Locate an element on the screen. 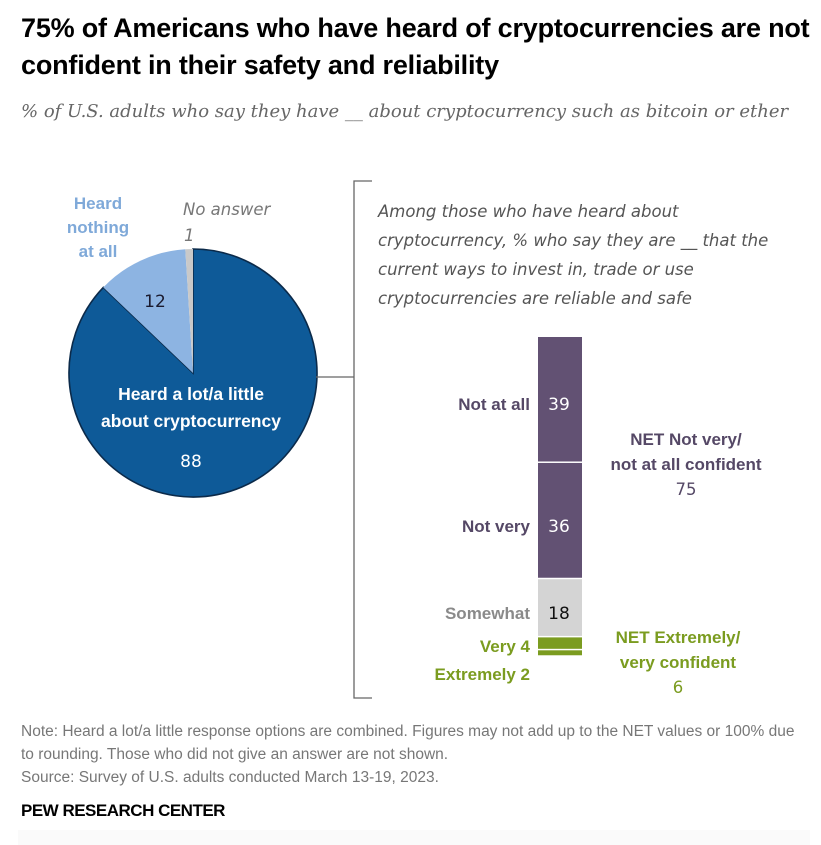 Image resolution: width=821 pixels, height=845 pixels. pie-slice-noanswer is located at coordinates (189, 311).